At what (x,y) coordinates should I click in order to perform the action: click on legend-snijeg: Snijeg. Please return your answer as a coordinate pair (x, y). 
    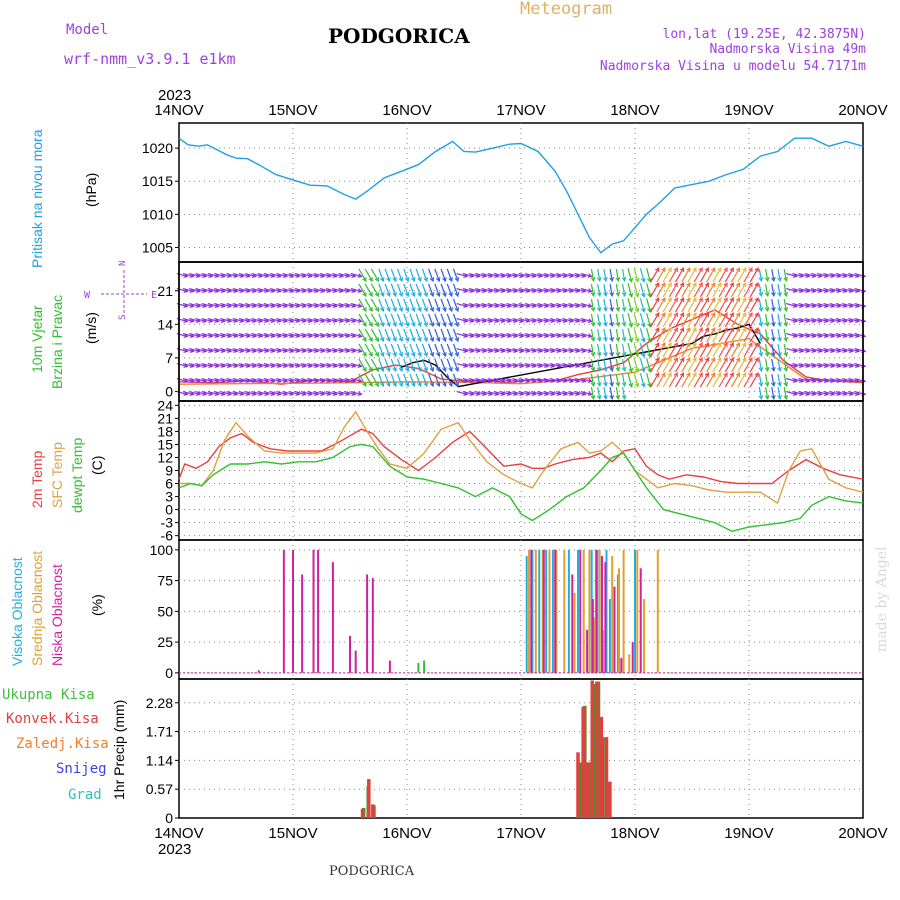
    Looking at the image, I should click on (81, 769).